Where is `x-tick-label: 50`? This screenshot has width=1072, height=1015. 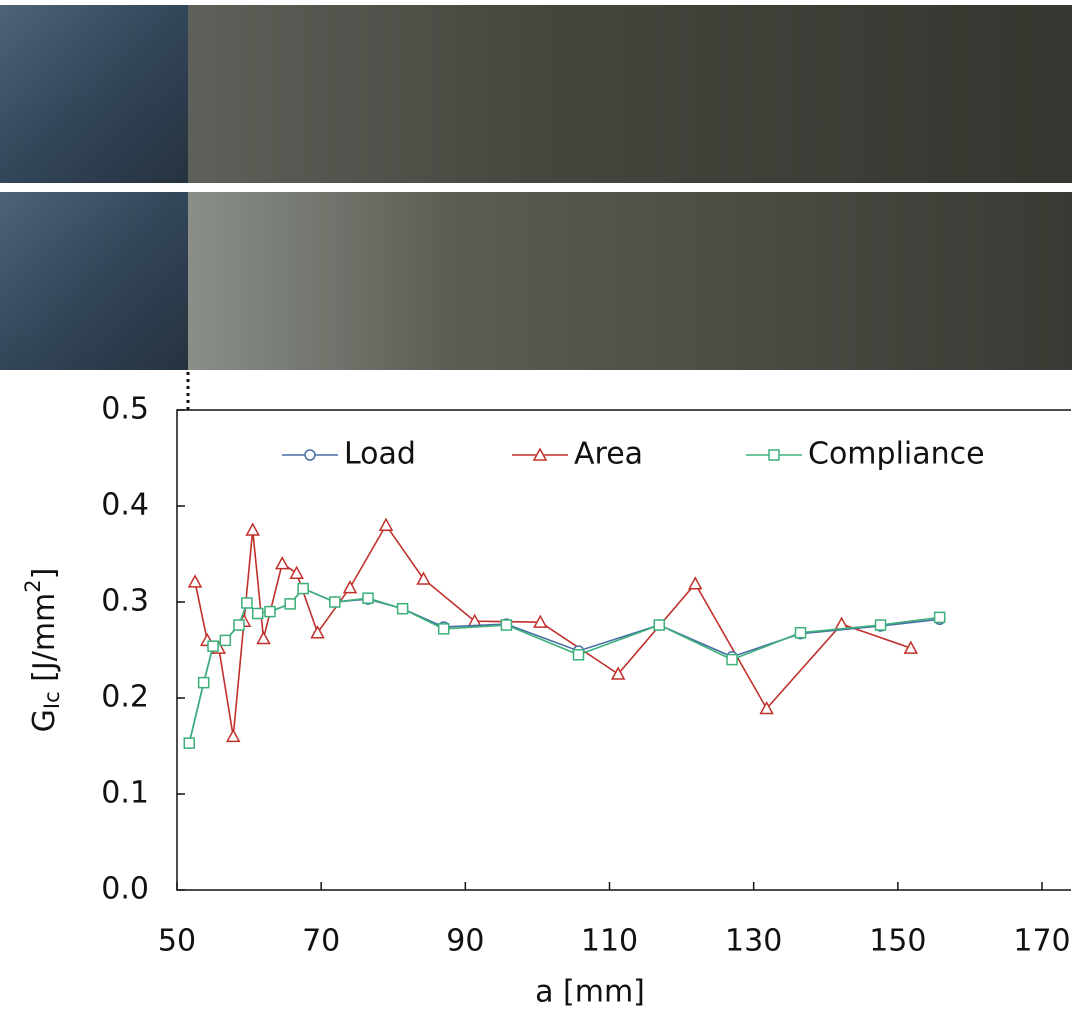
x-tick-label: 50 is located at coordinates (177, 941).